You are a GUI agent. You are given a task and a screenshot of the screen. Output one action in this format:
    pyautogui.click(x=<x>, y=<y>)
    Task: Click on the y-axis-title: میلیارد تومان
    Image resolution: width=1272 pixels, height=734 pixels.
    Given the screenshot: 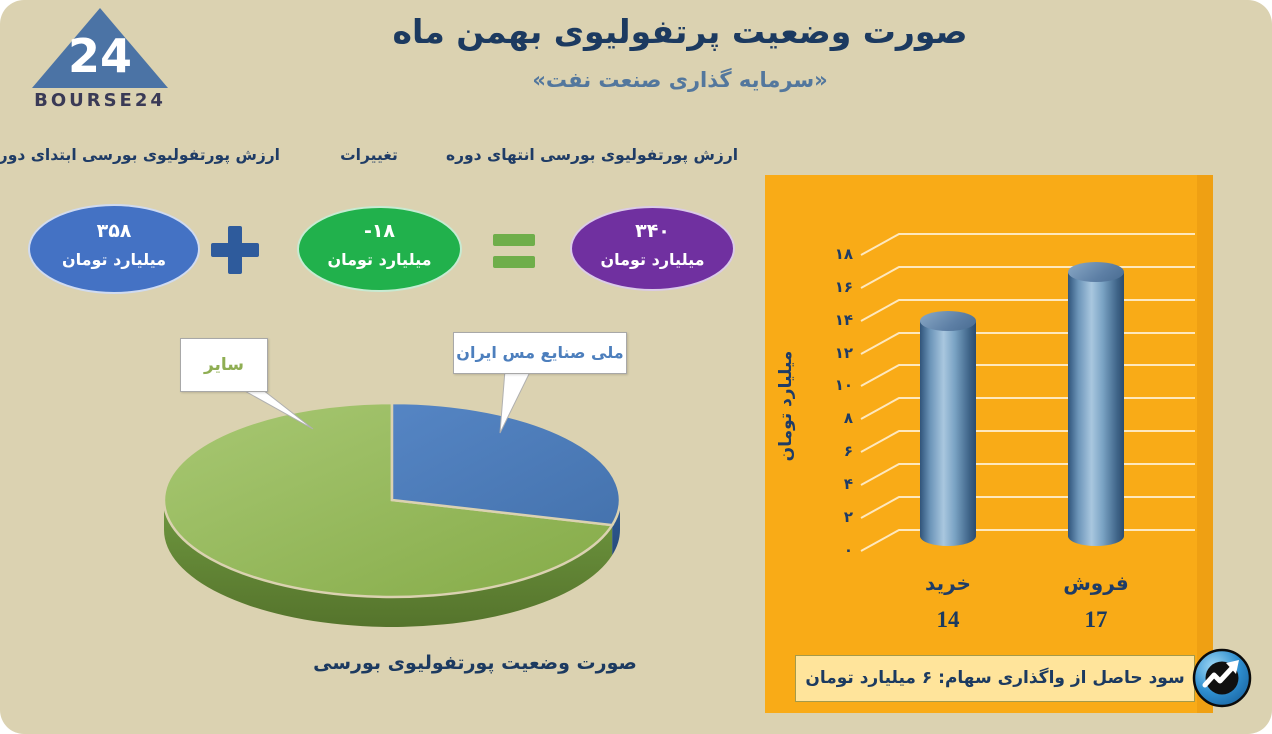 What is the action you would take?
    pyautogui.click(x=786, y=406)
    